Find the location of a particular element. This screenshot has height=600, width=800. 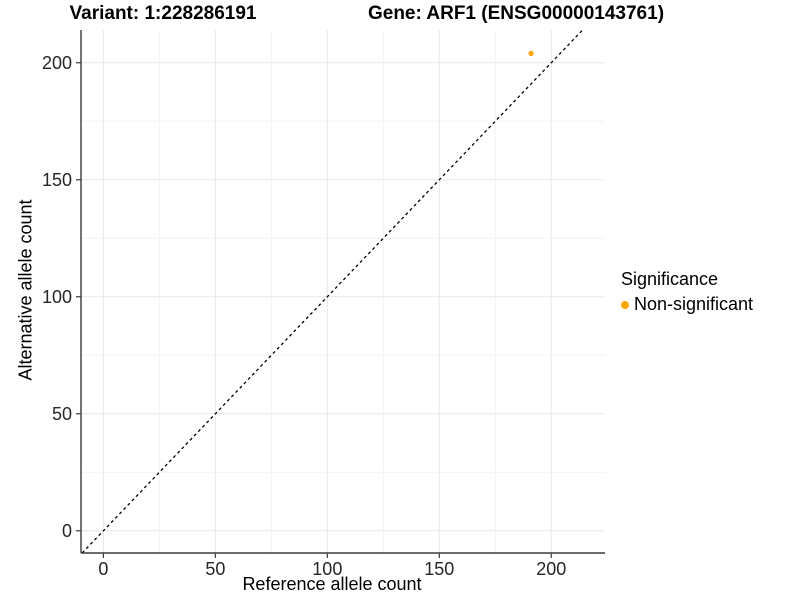

x-tick-label: 100 is located at coordinates (327, 569).